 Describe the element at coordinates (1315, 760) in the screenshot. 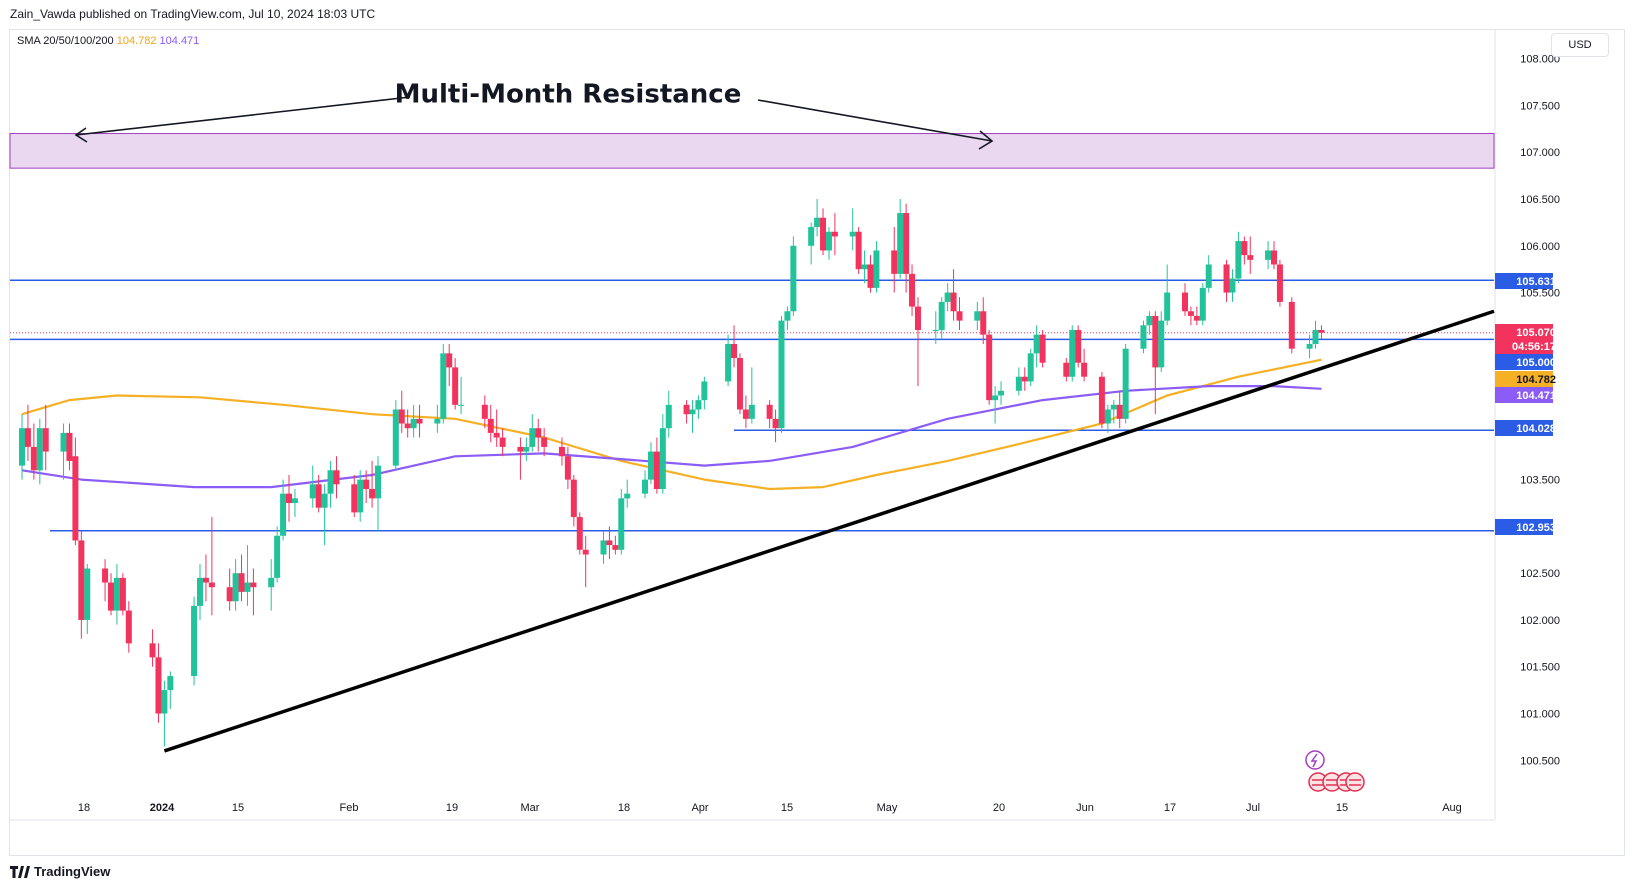

I see `event-lightning-icon` at that location.